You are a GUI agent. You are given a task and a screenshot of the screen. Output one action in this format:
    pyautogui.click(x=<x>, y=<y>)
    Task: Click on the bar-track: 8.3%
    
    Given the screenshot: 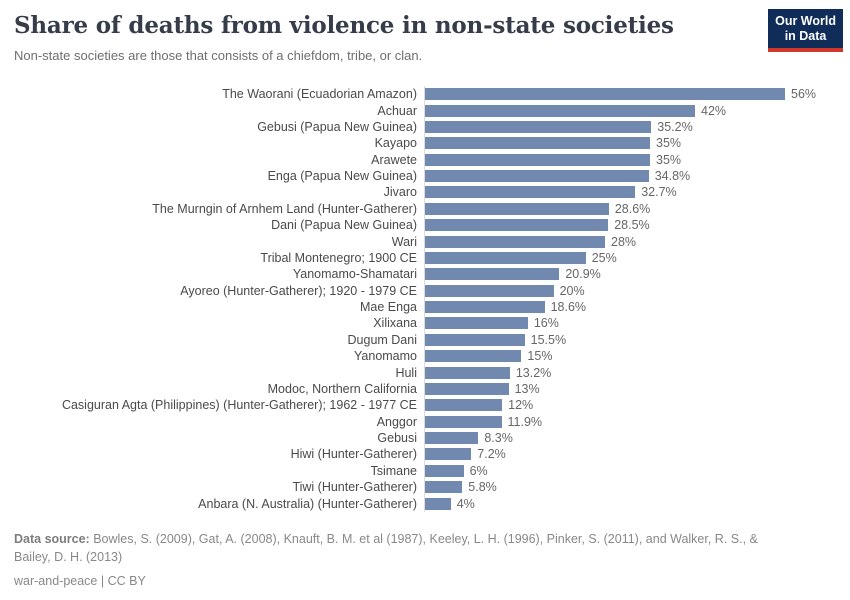 What is the action you would take?
    pyautogui.click(x=637, y=438)
    